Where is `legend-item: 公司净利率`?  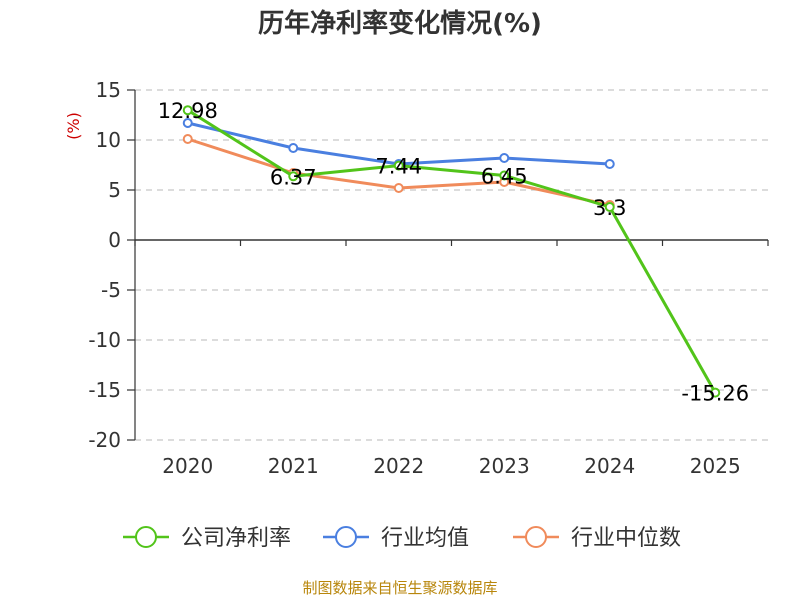 legend-item: 公司净利率 is located at coordinates (207, 538).